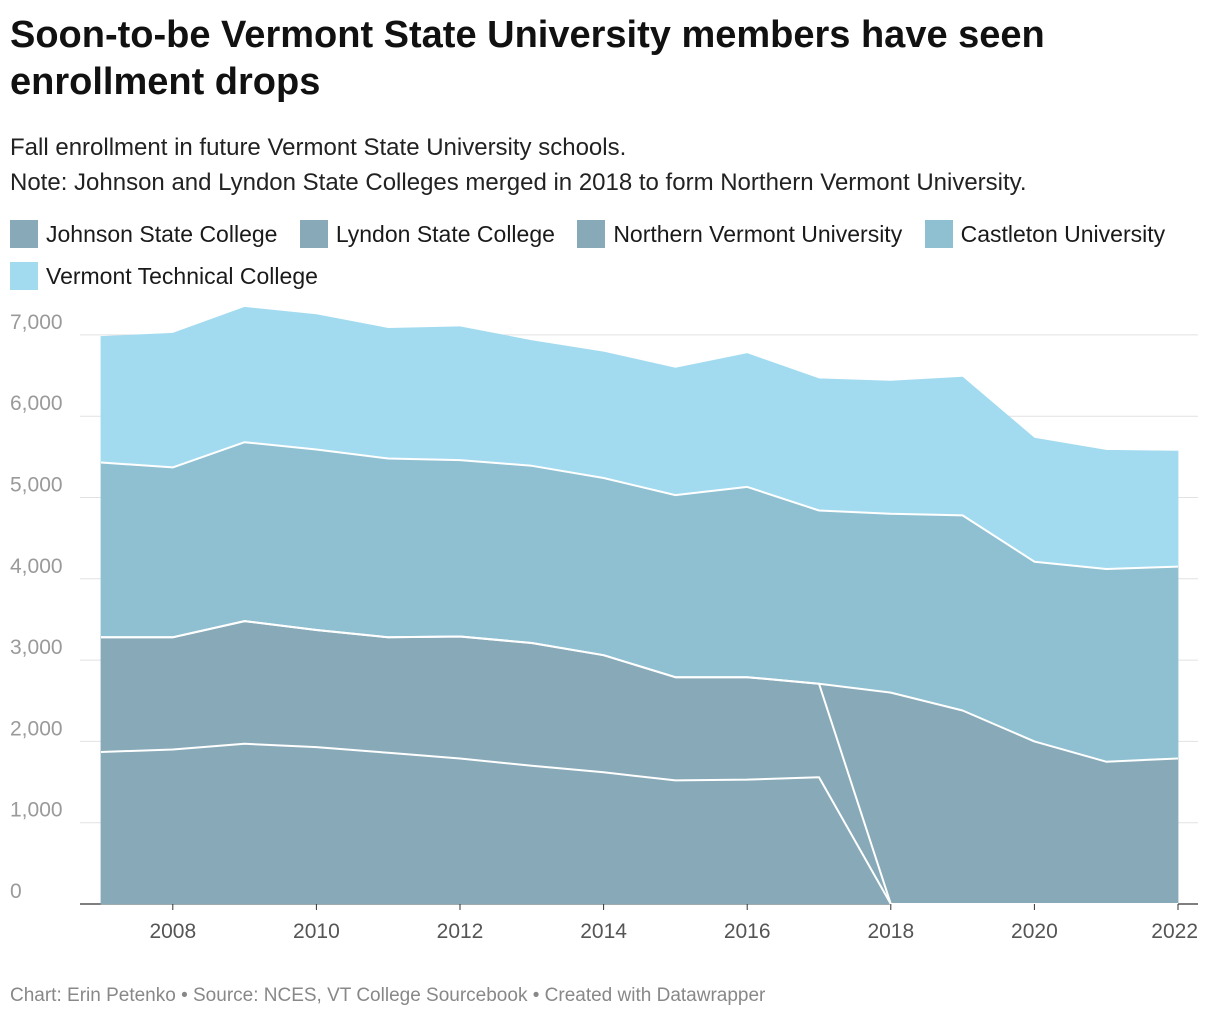 Image resolution: width=1220 pixels, height=1020 pixels. What do you see at coordinates (640, 691) in the screenshot?
I see `line-northern-vermont-university` at bounding box center [640, 691].